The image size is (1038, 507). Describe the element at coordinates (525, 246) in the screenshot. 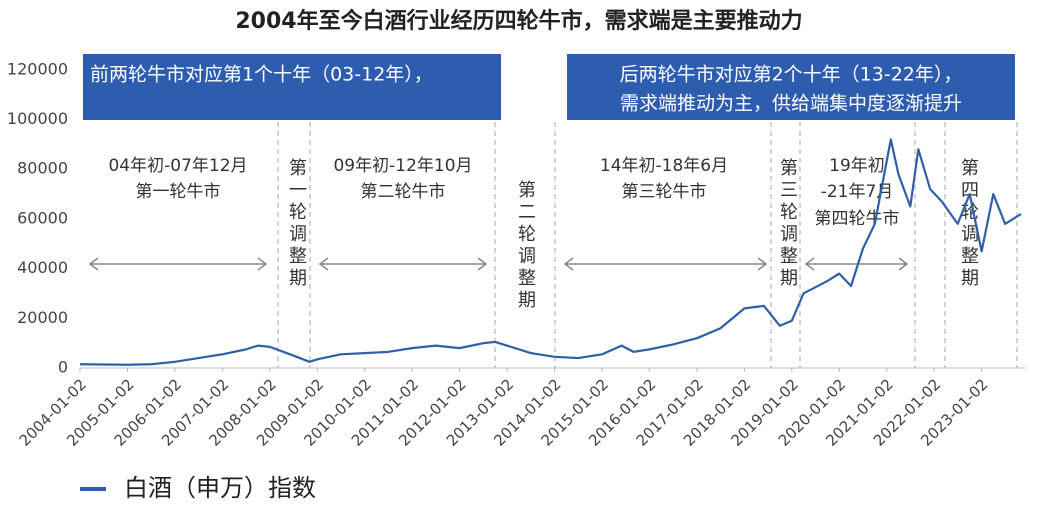

I see `adjustment-label: 第二轮调整期` at that location.